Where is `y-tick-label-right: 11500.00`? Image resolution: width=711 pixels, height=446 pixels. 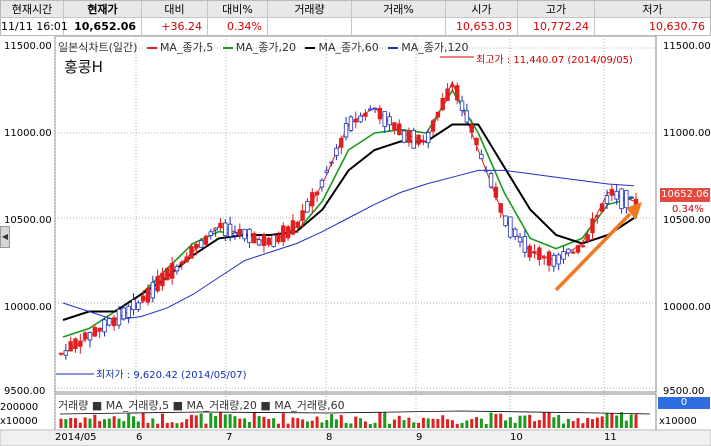 y-tick-label-right: 11500.00 is located at coordinates (687, 46).